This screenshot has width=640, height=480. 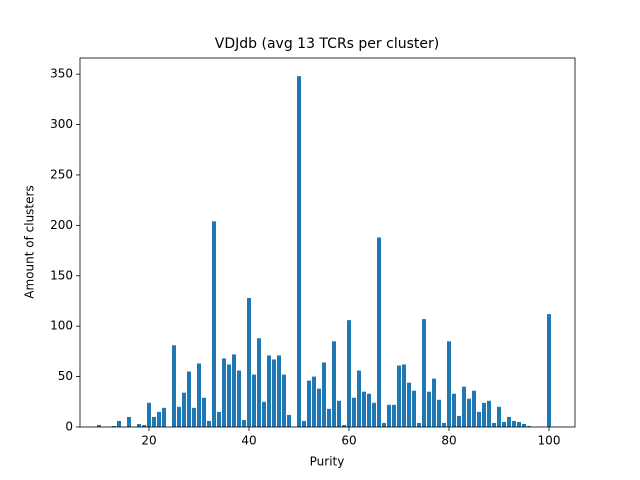 I want to click on y-tick-label: 100, so click(x=61, y=326).